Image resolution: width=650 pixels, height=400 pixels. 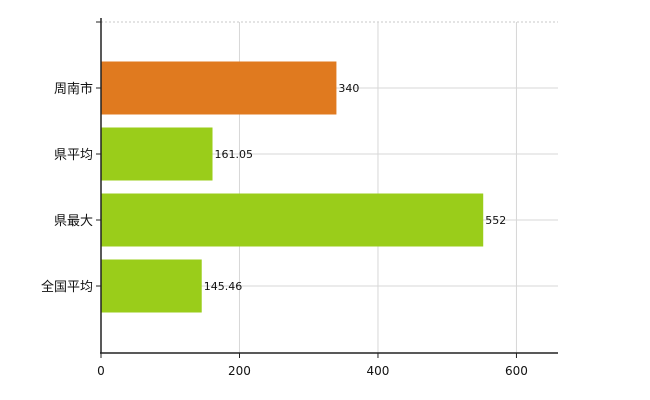 I want to click on category-label: 周南市, so click(x=73, y=89).